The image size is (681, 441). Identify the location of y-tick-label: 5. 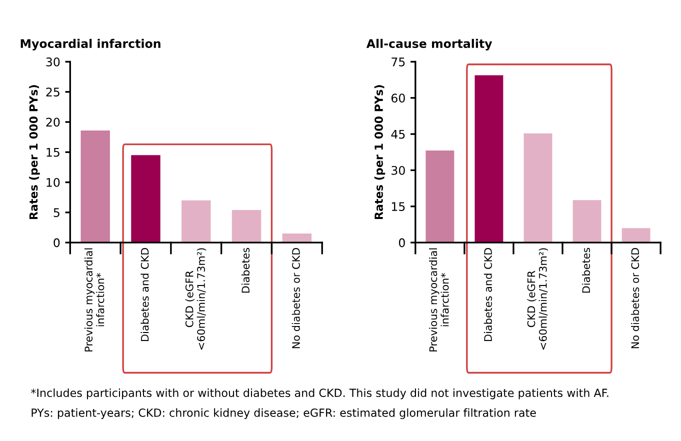
(57, 213).